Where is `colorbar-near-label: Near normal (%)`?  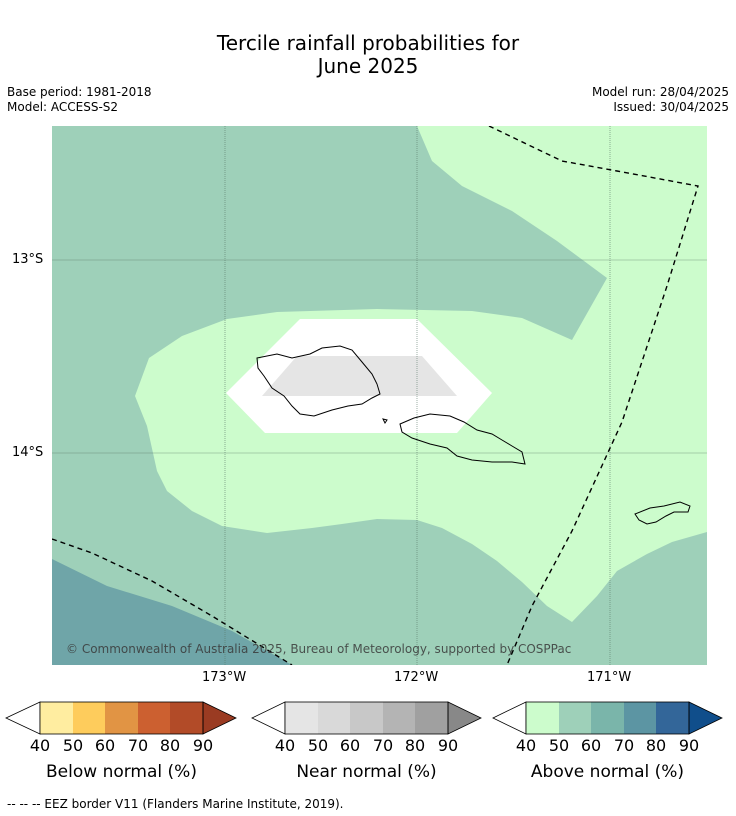 colorbar-near-label: Near normal (%) is located at coordinates (366, 772).